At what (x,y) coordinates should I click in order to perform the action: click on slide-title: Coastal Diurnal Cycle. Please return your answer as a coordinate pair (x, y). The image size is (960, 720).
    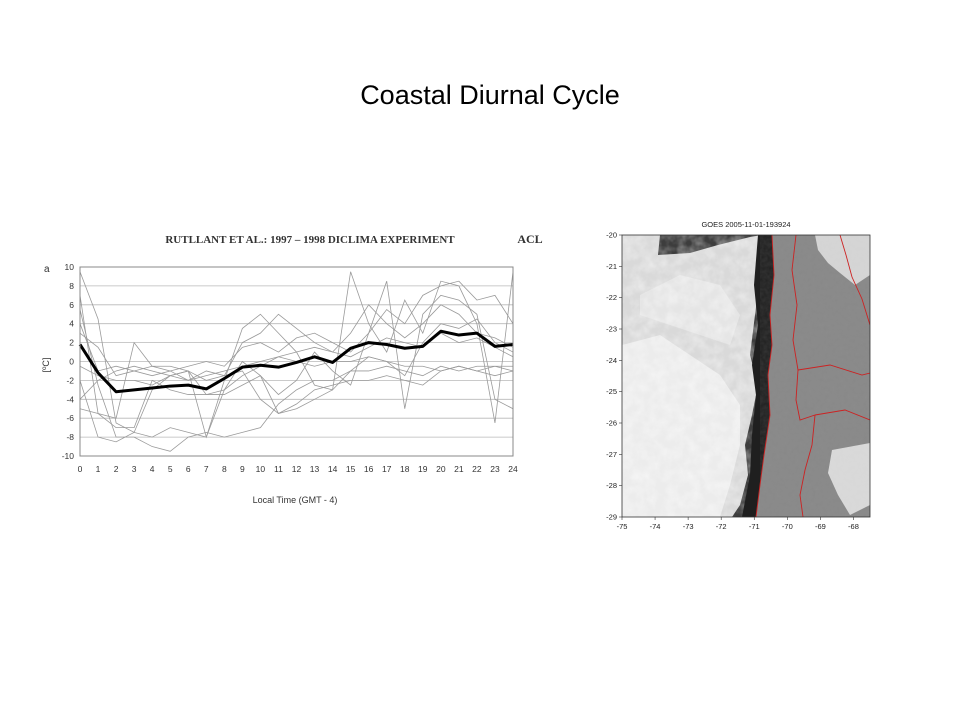
    Looking at the image, I should click on (490, 95).